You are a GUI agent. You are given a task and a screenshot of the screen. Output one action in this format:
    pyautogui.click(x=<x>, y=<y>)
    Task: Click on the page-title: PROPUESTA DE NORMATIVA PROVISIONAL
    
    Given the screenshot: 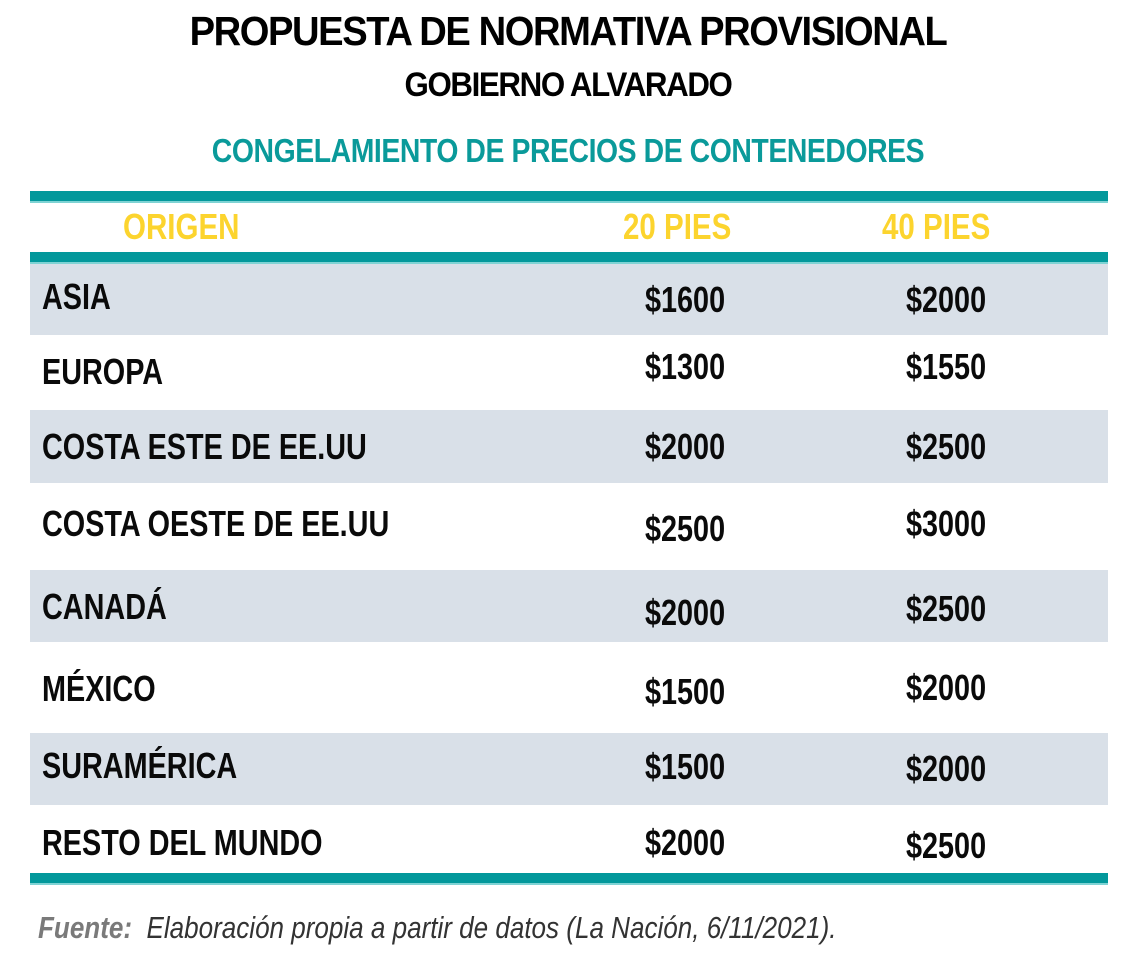 What is the action you would take?
    pyautogui.click(x=568, y=31)
    